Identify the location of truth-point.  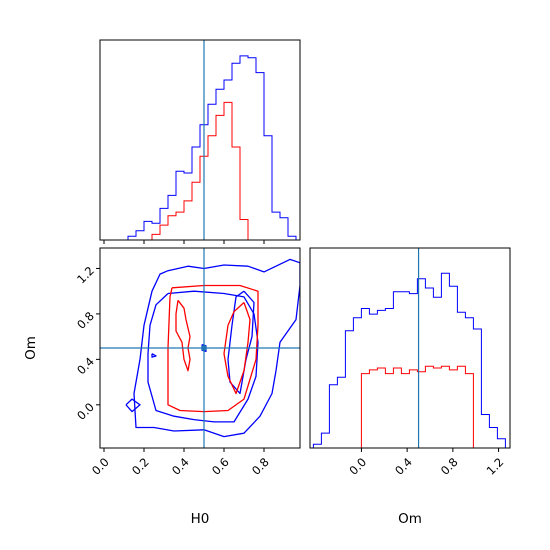
(204, 348).